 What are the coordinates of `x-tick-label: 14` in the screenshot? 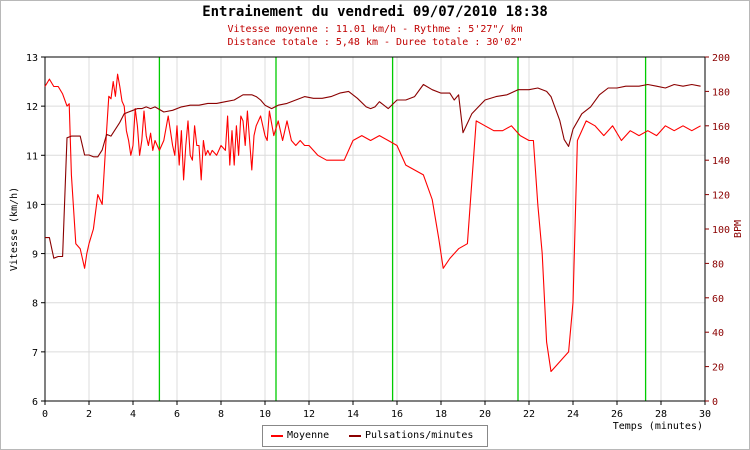 It's located at (353, 414).